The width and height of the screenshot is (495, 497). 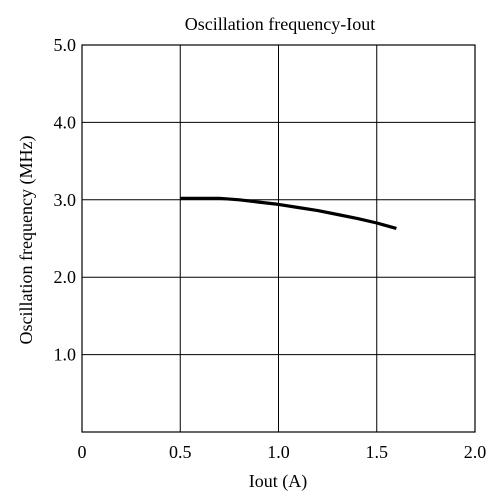 What do you see at coordinates (278, 481) in the screenshot?
I see `x-axis-label: Iout (A)` at bounding box center [278, 481].